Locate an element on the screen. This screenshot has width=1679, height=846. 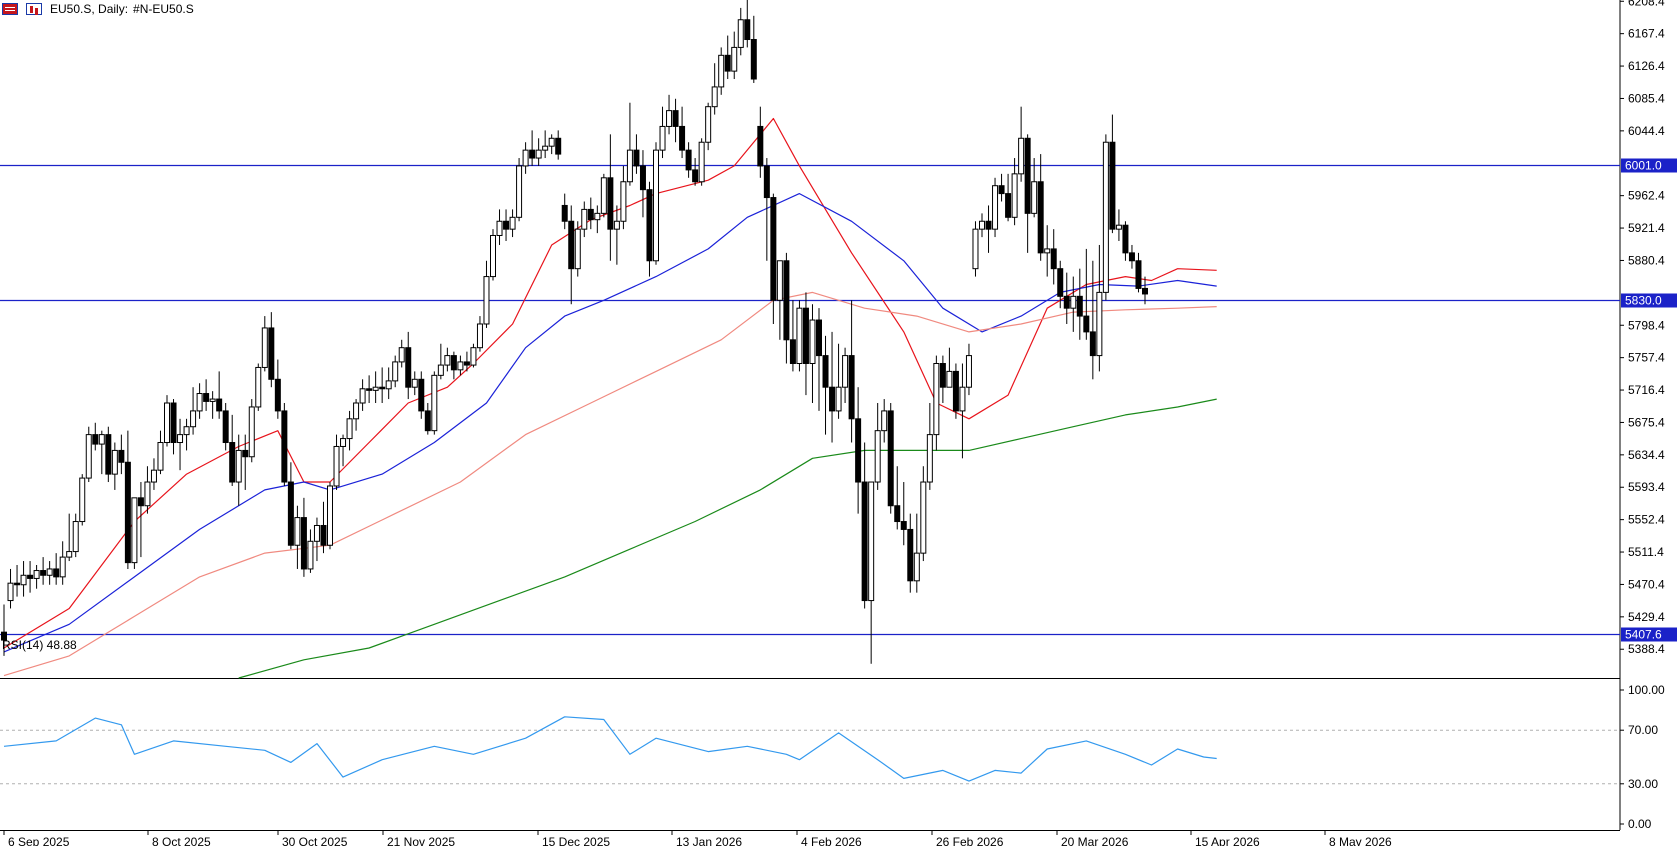
rsi-y-tick-label: 70.00 is located at coordinates (1643, 730).